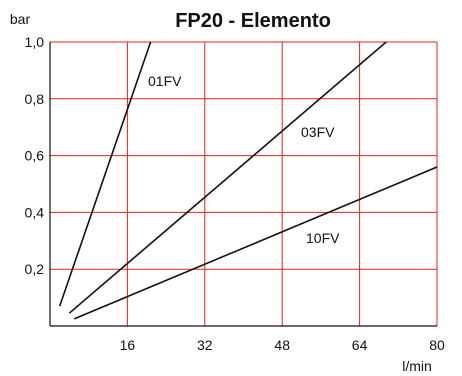 The image size is (462, 376). What do you see at coordinates (282, 345) in the screenshot?
I see `x-tick-label: 48` at bounding box center [282, 345].